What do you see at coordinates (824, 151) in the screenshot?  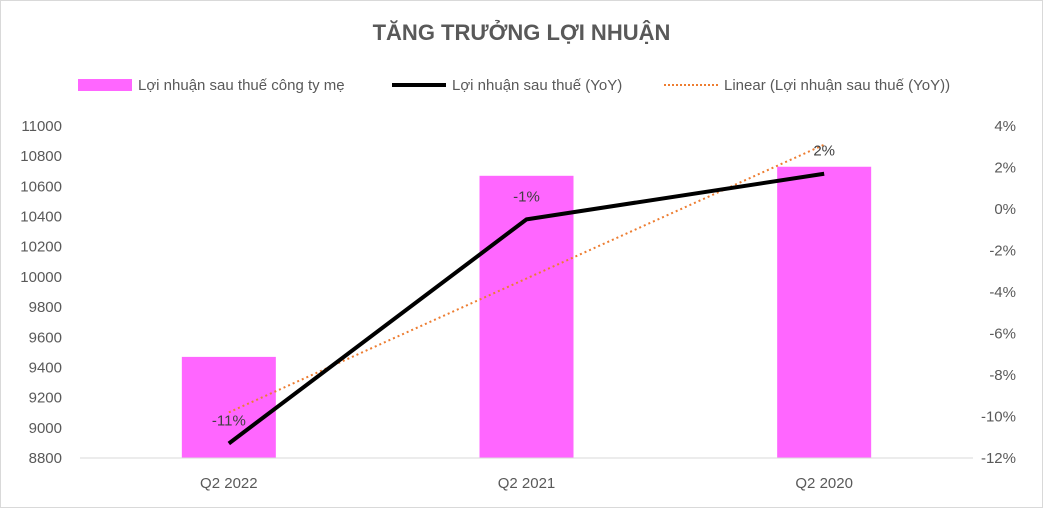 I see `yoy-data-label: 2%` at bounding box center [824, 151].